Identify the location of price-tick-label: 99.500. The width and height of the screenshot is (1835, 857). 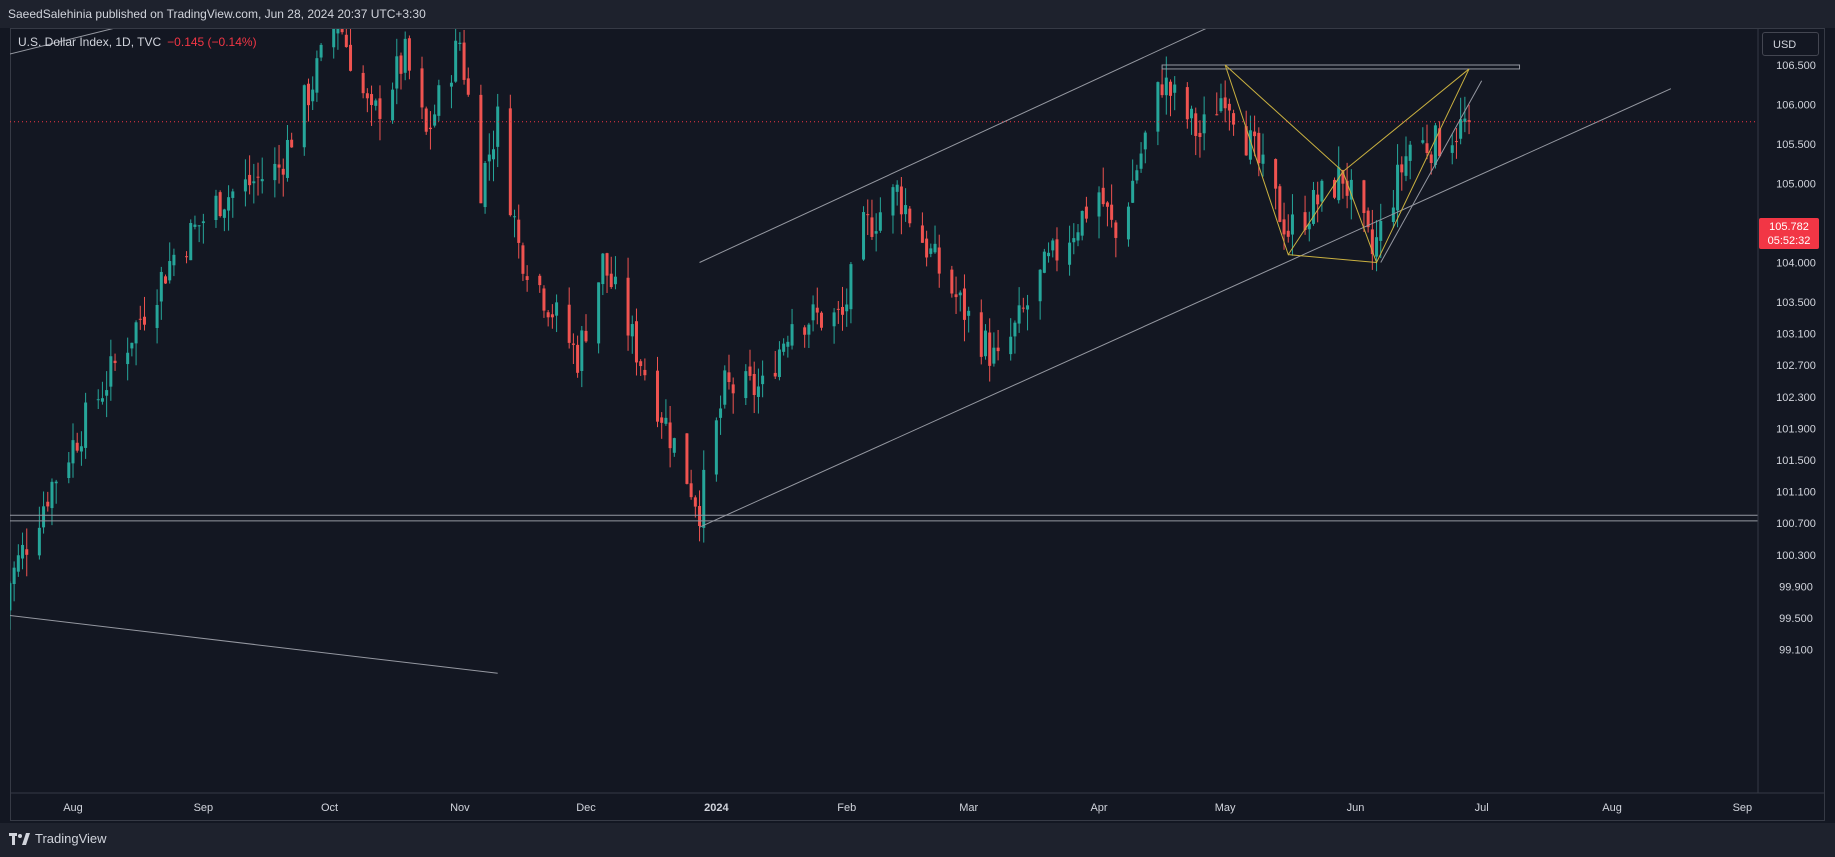
(1796, 619).